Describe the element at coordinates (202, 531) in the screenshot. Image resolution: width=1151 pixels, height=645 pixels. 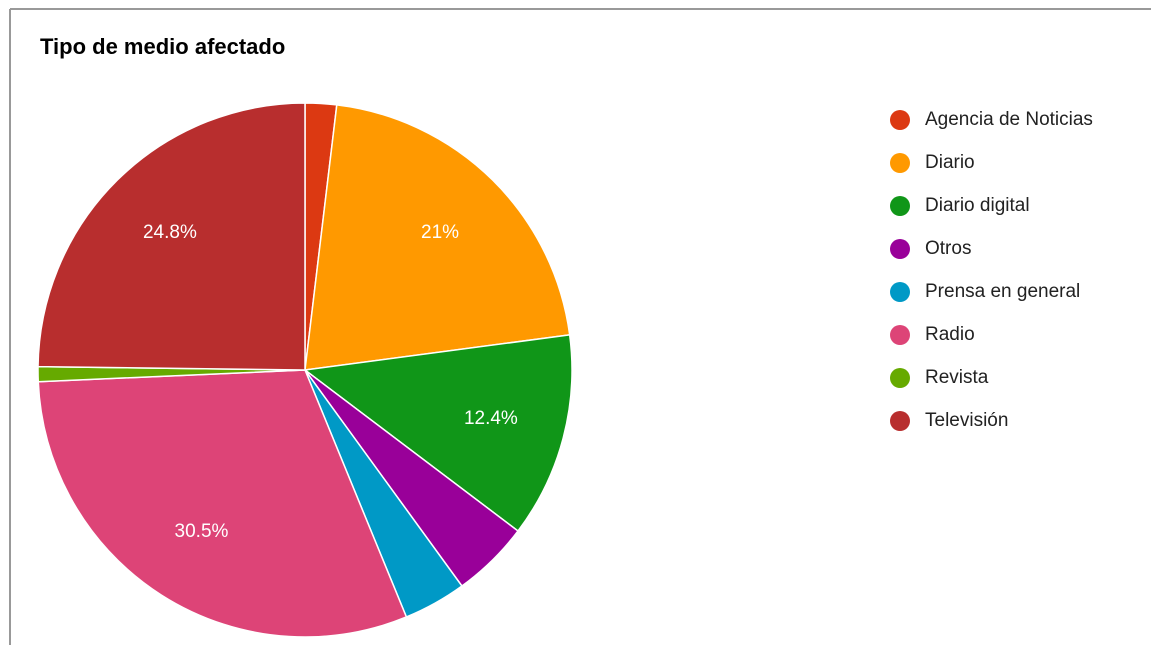
I see `slice-label: 30.5%` at that location.